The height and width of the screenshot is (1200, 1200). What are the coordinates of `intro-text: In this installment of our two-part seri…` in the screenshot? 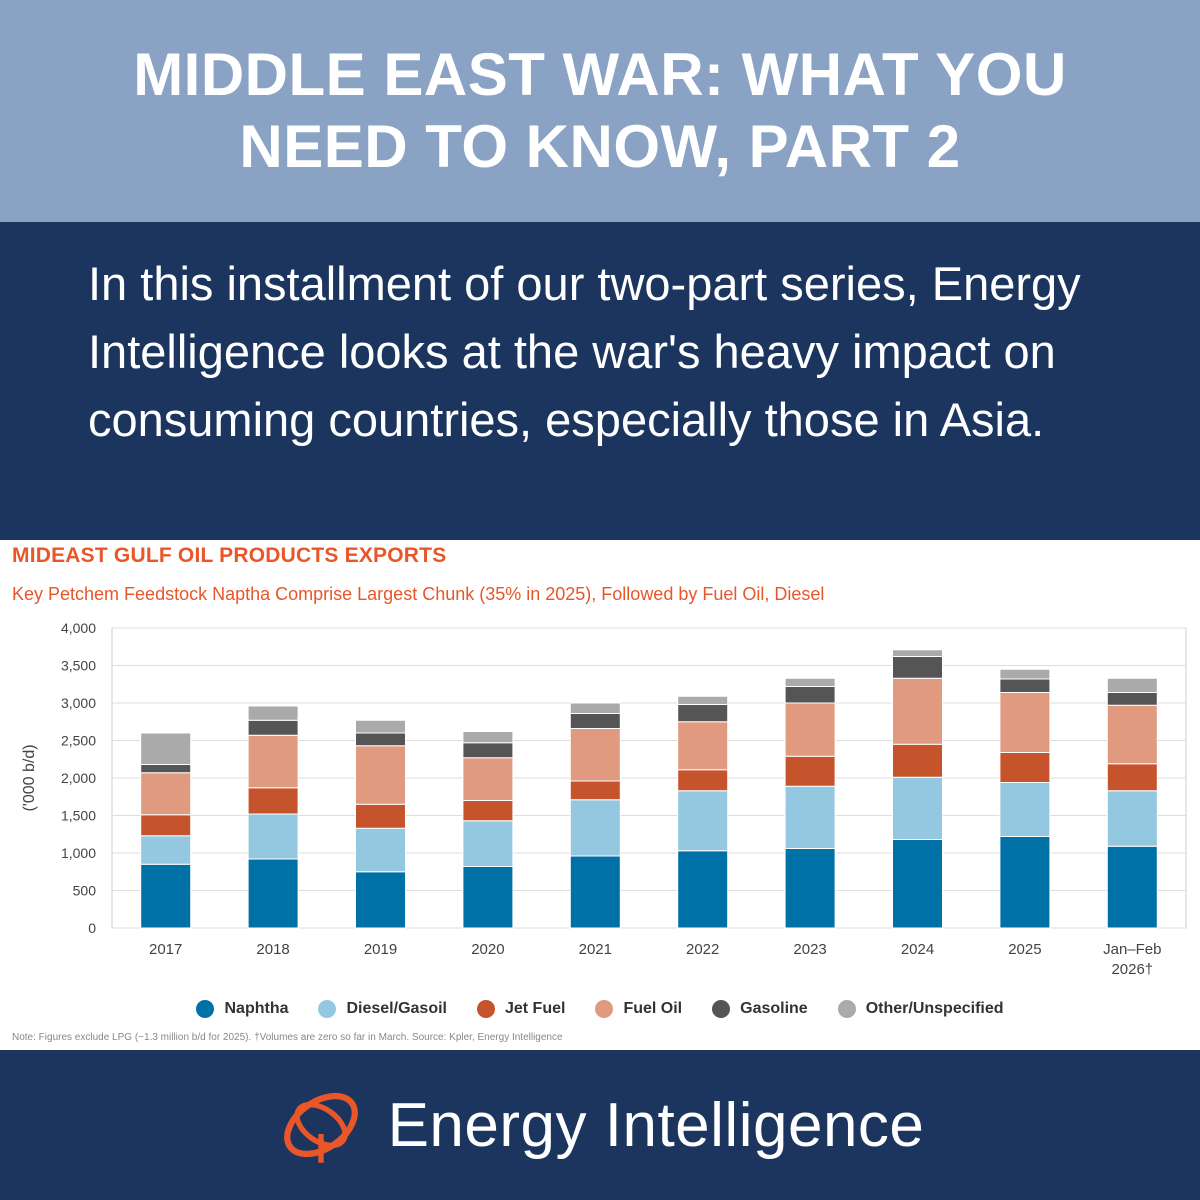 It's located at (584, 351).